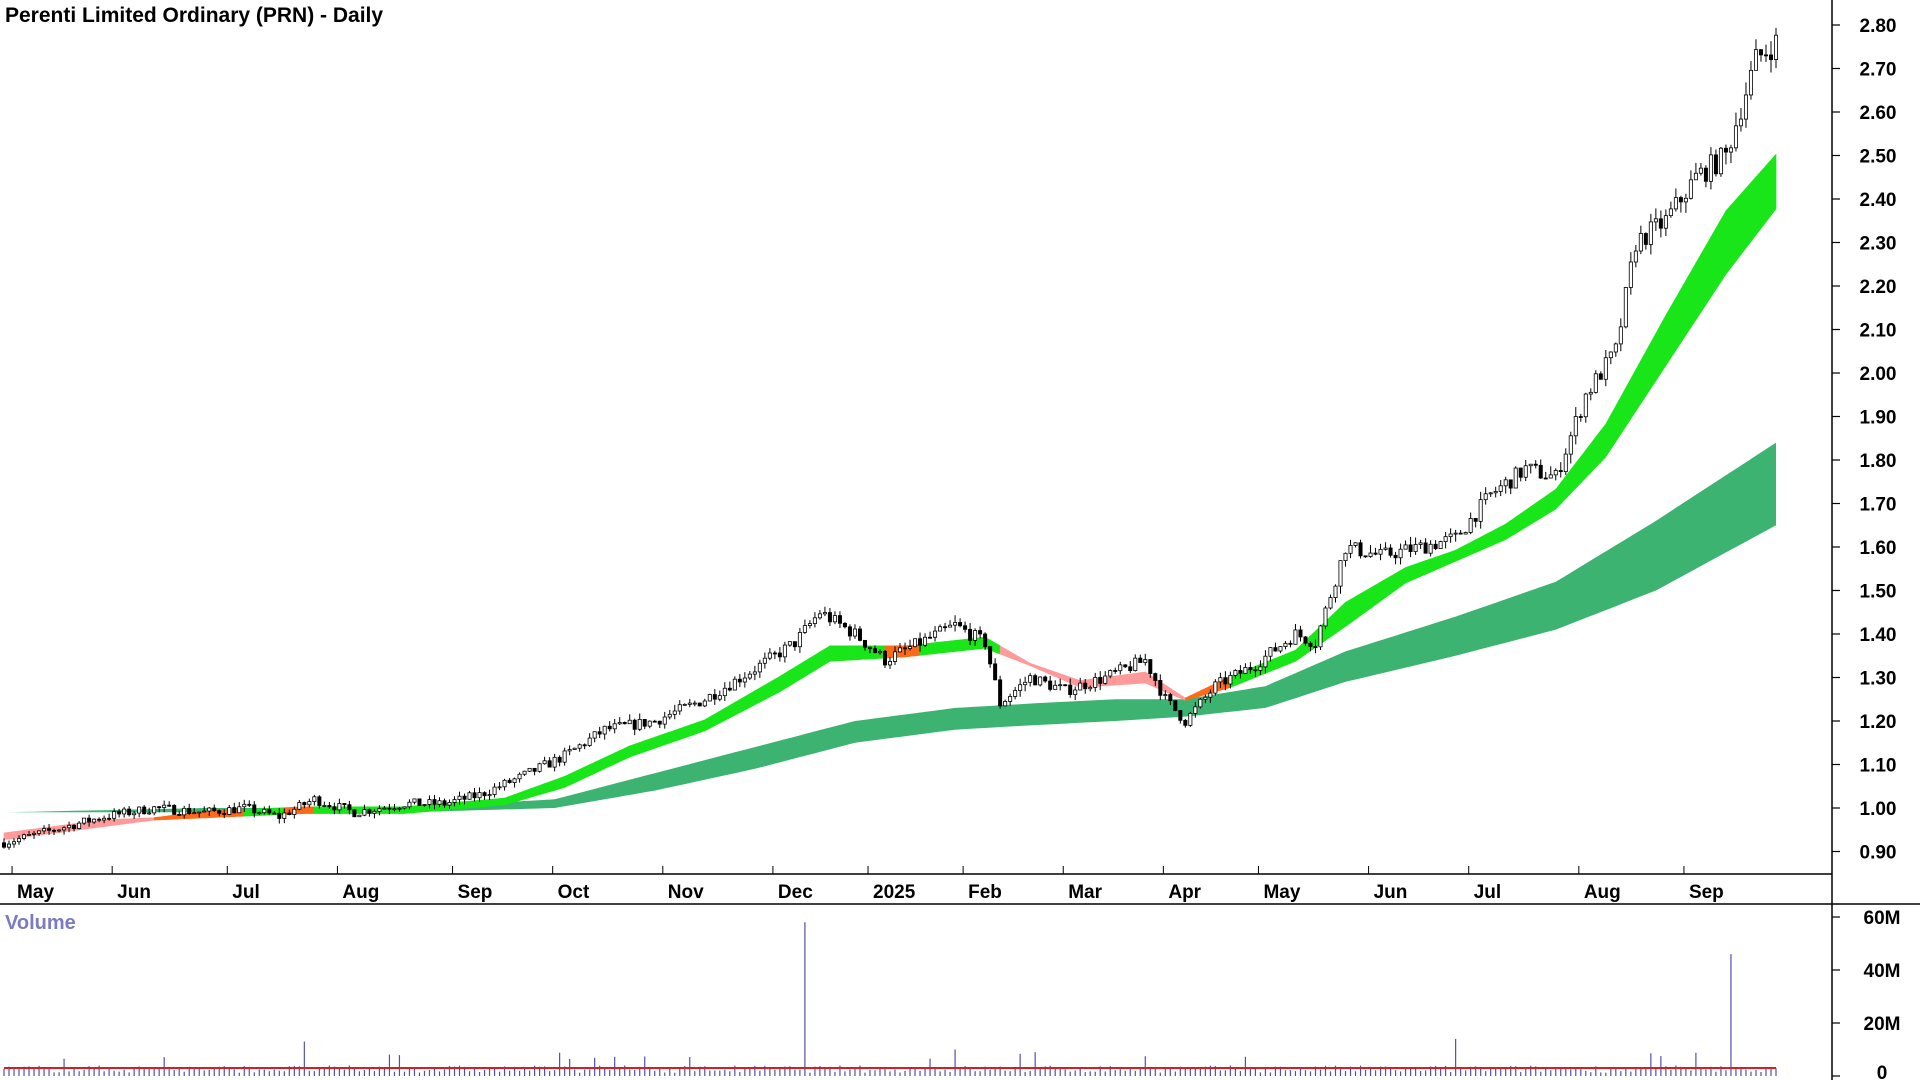 Image resolution: width=1920 pixels, height=1080 pixels. What do you see at coordinates (1878, 461) in the screenshot?
I see `price-tick-label: 1.80` at bounding box center [1878, 461].